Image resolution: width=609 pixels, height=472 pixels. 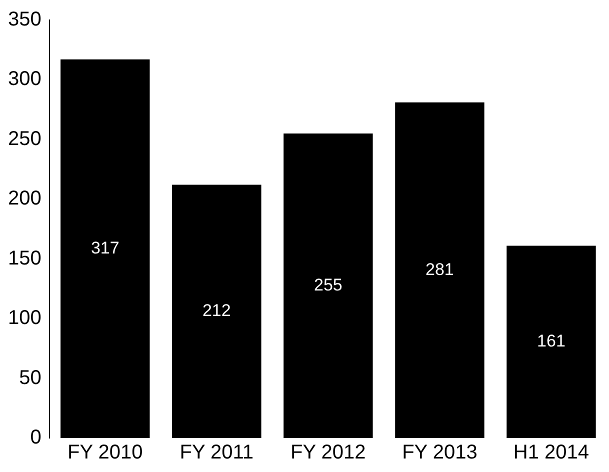 What do you see at coordinates (440, 453) in the screenshot?
I see `x-tick-label: FY 2013` at bounding box center [440, 453].